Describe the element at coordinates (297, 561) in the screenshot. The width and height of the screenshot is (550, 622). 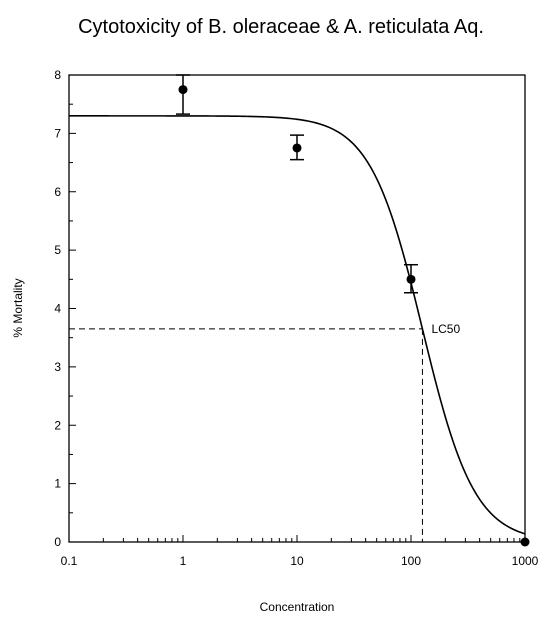
I see `x-tick-label: 10` at that location.